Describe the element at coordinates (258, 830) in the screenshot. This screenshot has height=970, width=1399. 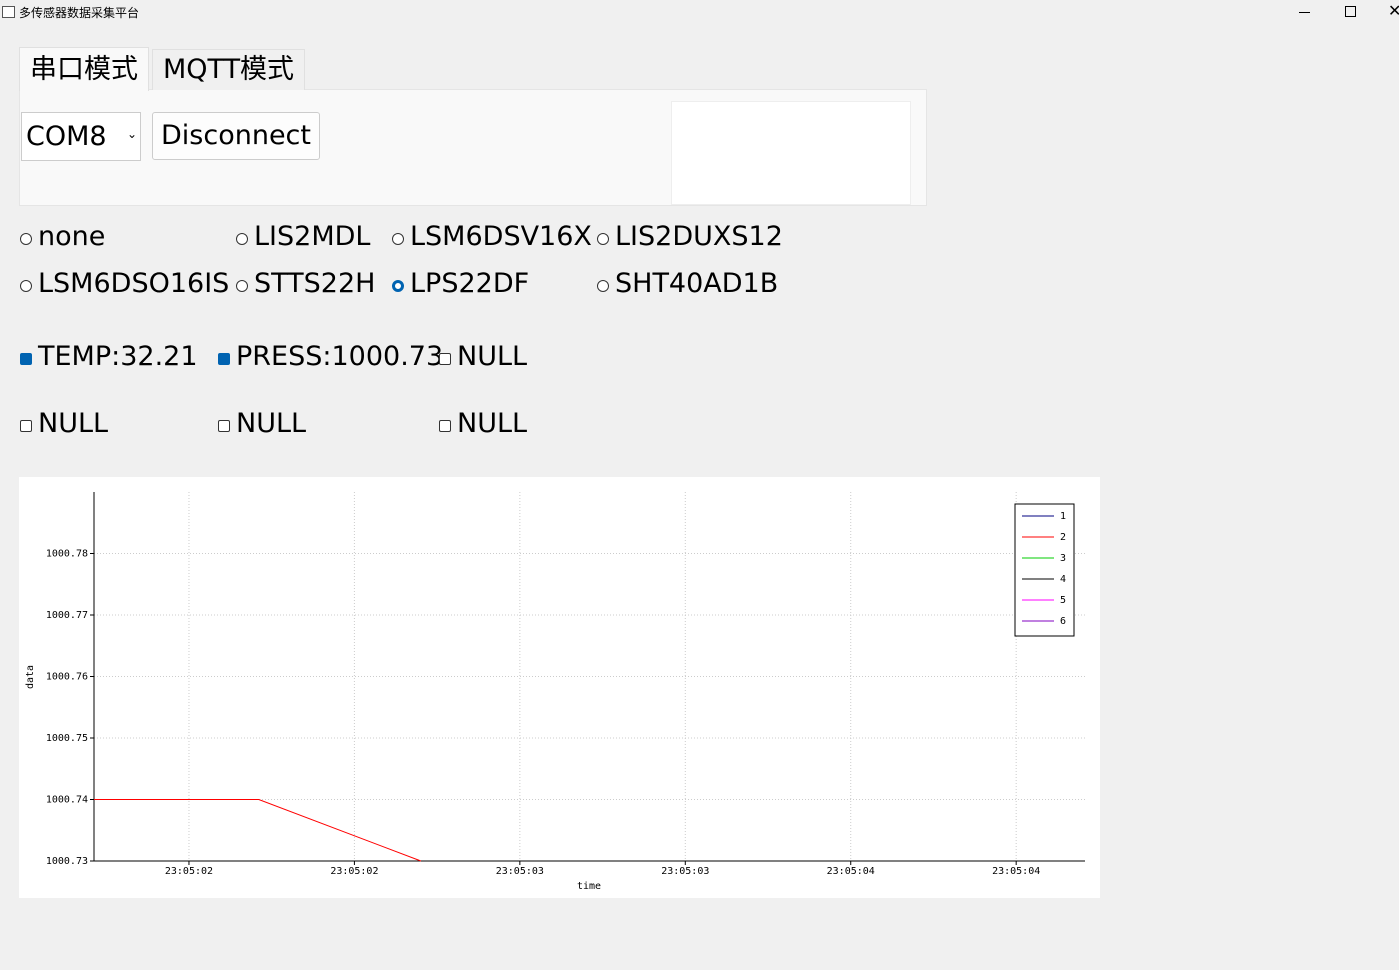
I see `series-line` at that location.